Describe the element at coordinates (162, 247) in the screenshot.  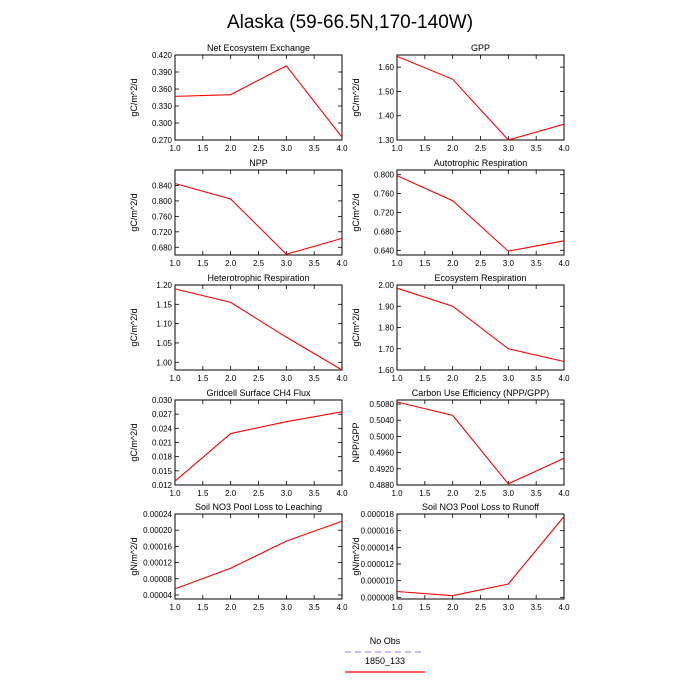
I see `y-tick-label: 0.680` at that location.